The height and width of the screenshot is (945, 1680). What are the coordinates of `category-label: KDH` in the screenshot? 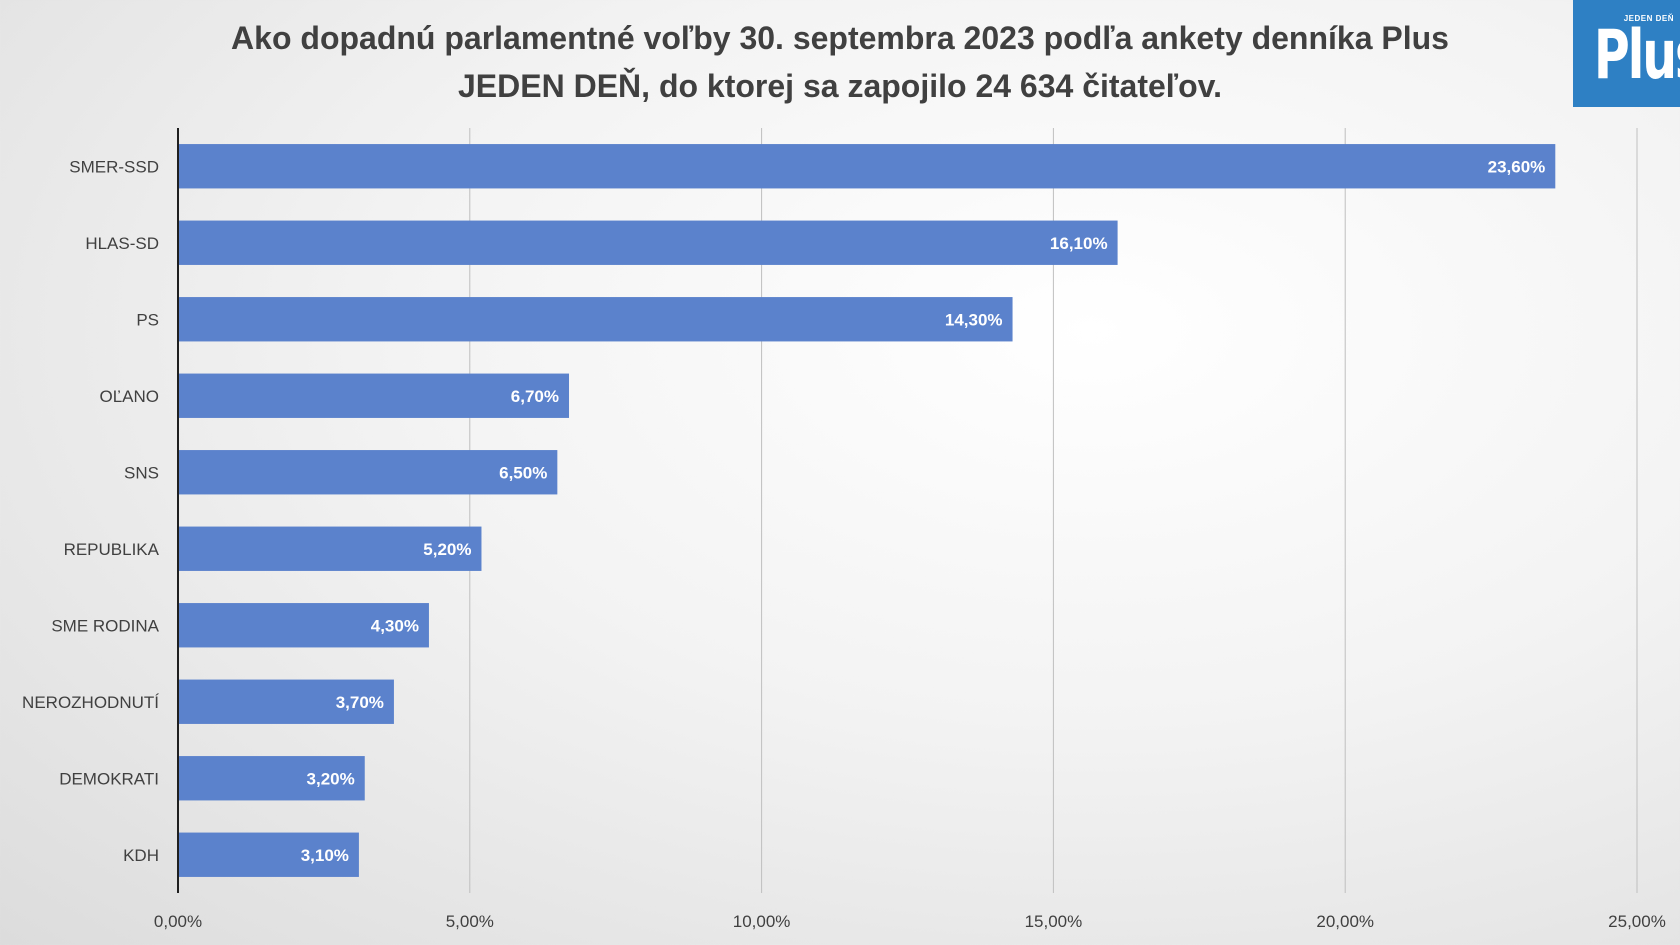 It's located at (141, 855).